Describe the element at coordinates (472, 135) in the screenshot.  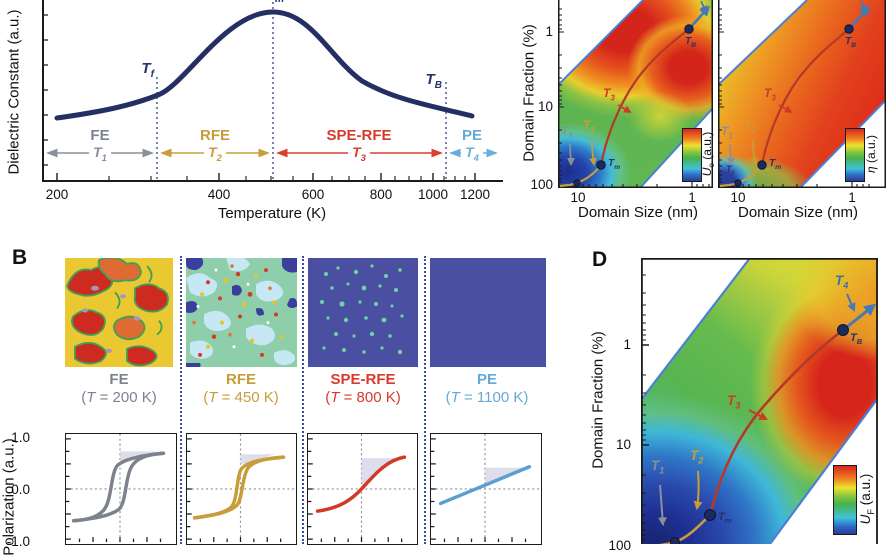
I see `region-pe-text: PE` at that location.